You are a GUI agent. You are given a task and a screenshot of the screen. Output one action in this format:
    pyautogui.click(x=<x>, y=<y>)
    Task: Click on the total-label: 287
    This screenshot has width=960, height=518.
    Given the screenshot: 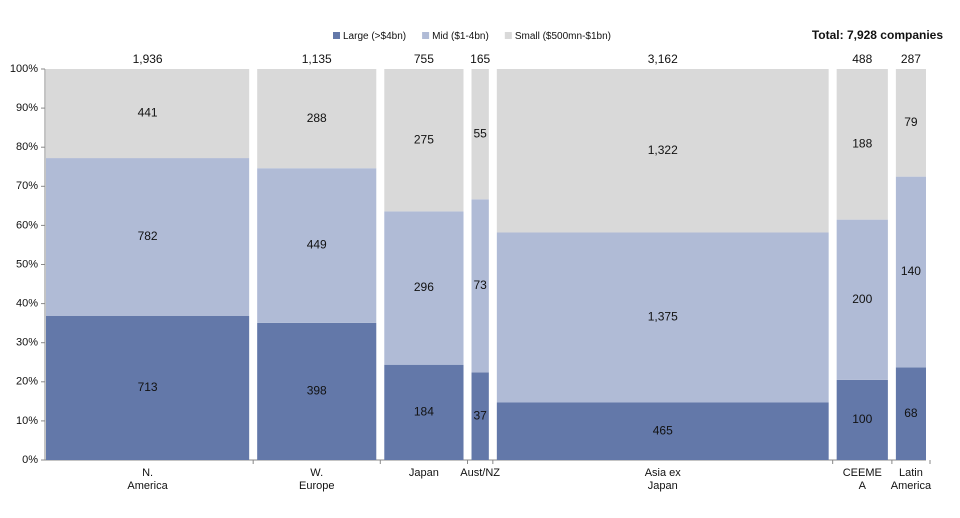 What is the action you would take?
    pyautogui.click(x=911, y=59)
    